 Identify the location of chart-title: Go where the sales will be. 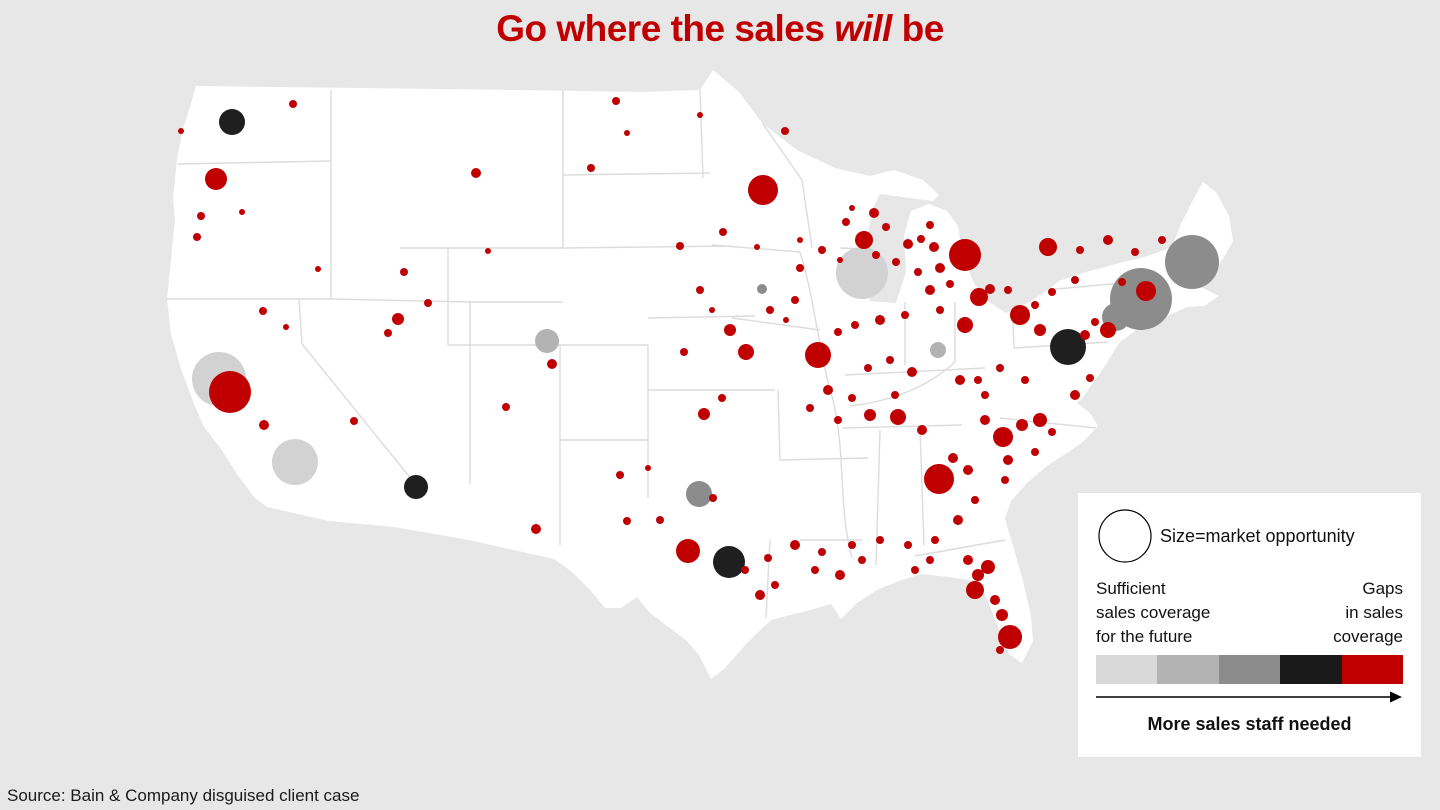
(720, 29).